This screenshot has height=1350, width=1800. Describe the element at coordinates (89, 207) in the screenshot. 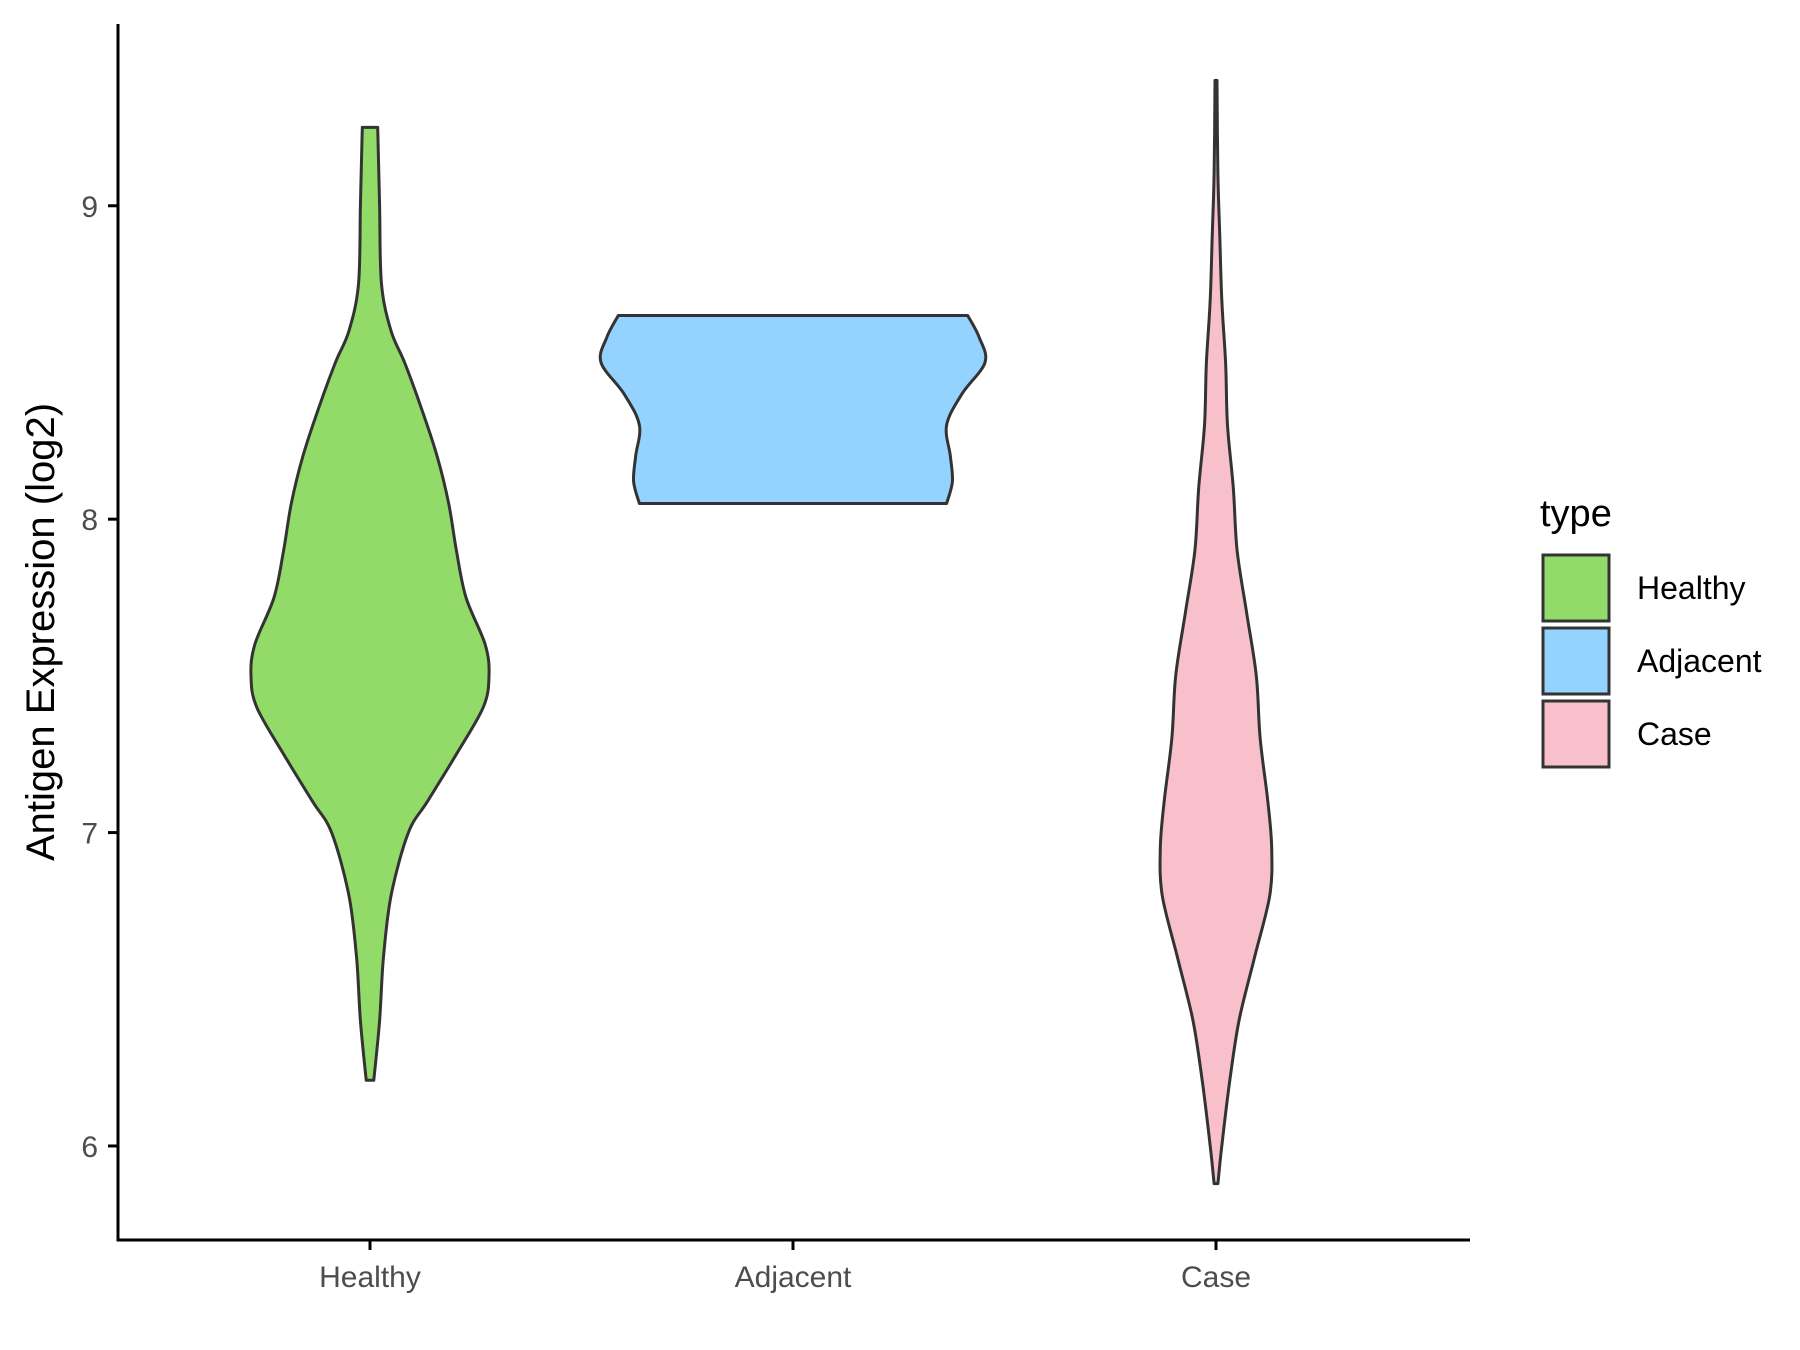

I see `y-tick-label: 9` at that location.